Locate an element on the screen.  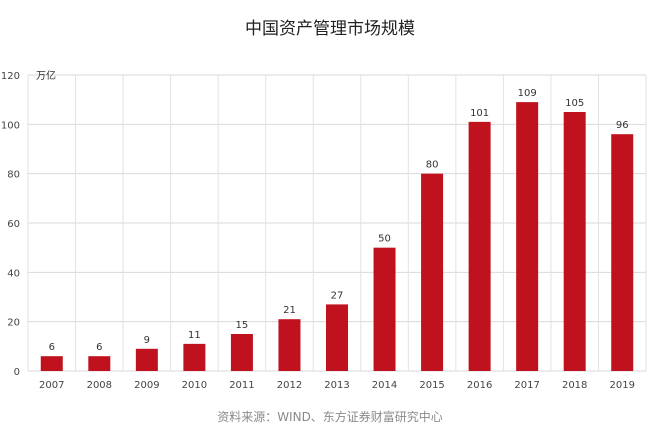
y-tick-80: 80 is located at coordinates (13, 175).